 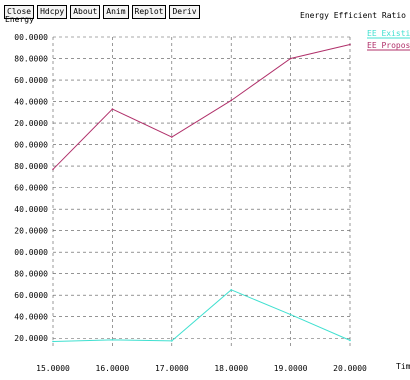 I want to click on x-tick-label: 19.0000, so click(x=291, y=368).